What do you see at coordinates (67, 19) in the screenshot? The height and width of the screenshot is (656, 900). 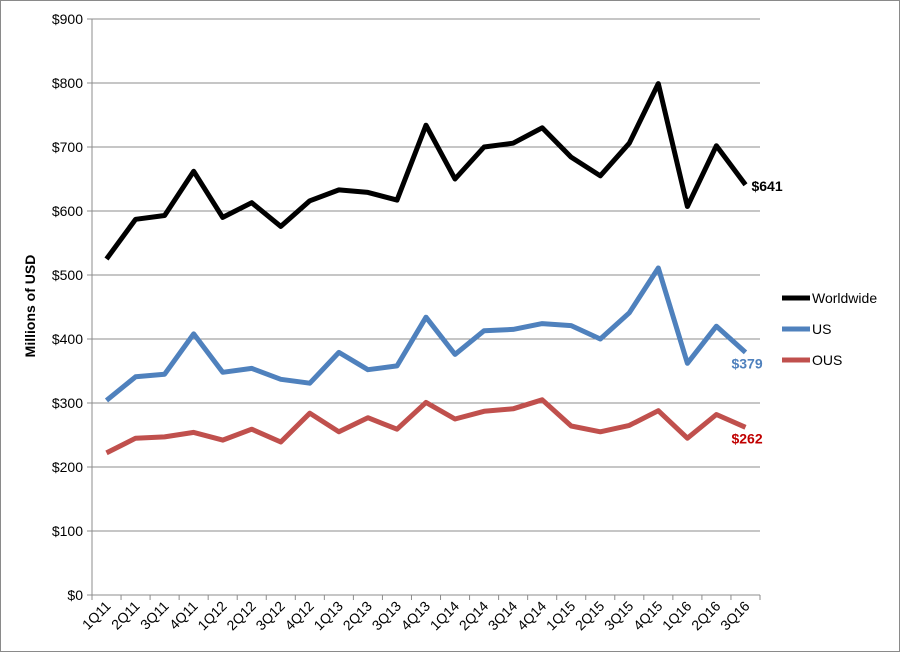 I see `y-tick-label: $900` at bounding box center [67, 19].